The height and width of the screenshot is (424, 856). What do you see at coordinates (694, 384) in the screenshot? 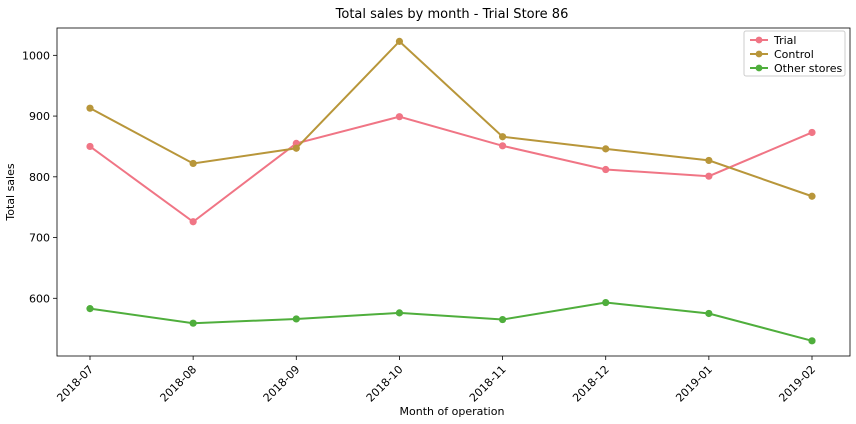
I see `x-tick-label: 2019-01` at bounding box center [694, 384].